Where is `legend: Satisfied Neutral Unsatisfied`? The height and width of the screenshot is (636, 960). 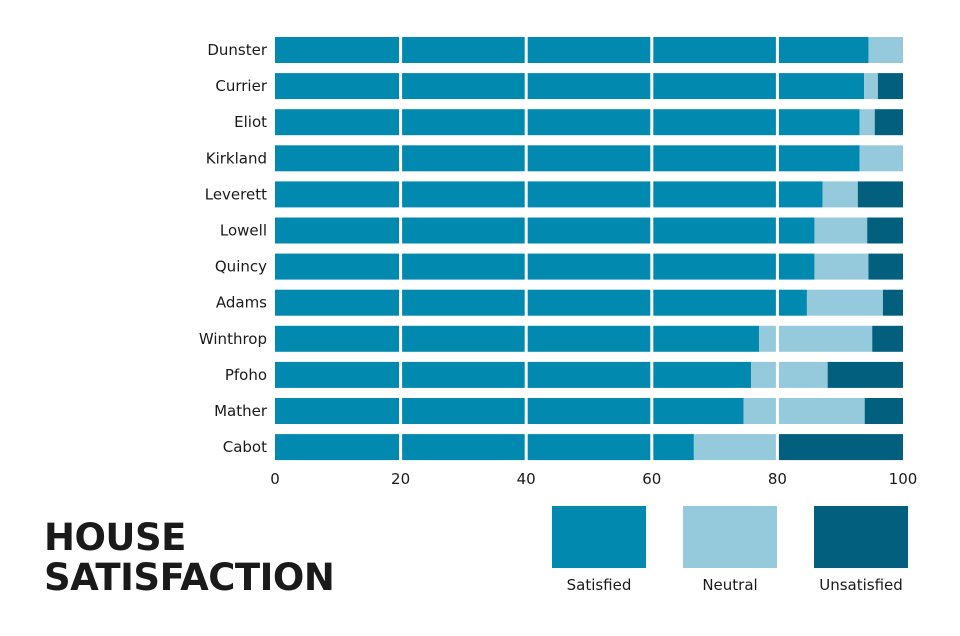 legend: Satisfied Neutral Unsatisfied is located at coordinates (730, 554).